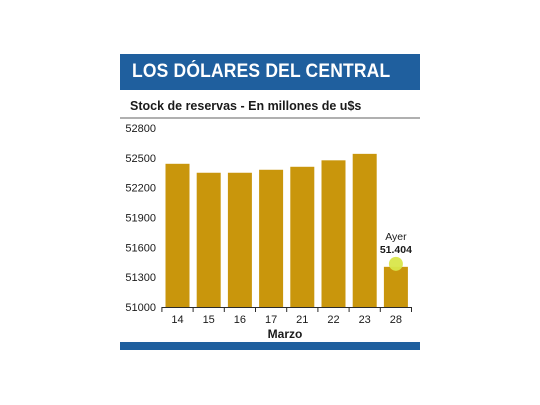  What do you see at coordinates (271, 320) in the screenshot?
I see `x-tick-label: 17` at bounding box center [271, 320].